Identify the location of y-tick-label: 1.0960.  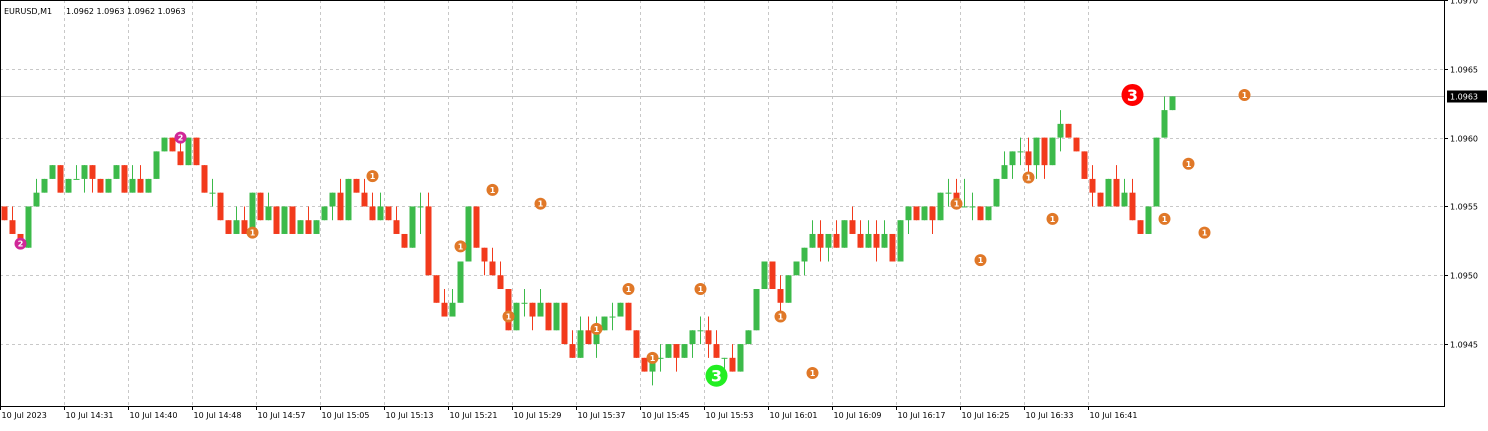
(1464, 139).